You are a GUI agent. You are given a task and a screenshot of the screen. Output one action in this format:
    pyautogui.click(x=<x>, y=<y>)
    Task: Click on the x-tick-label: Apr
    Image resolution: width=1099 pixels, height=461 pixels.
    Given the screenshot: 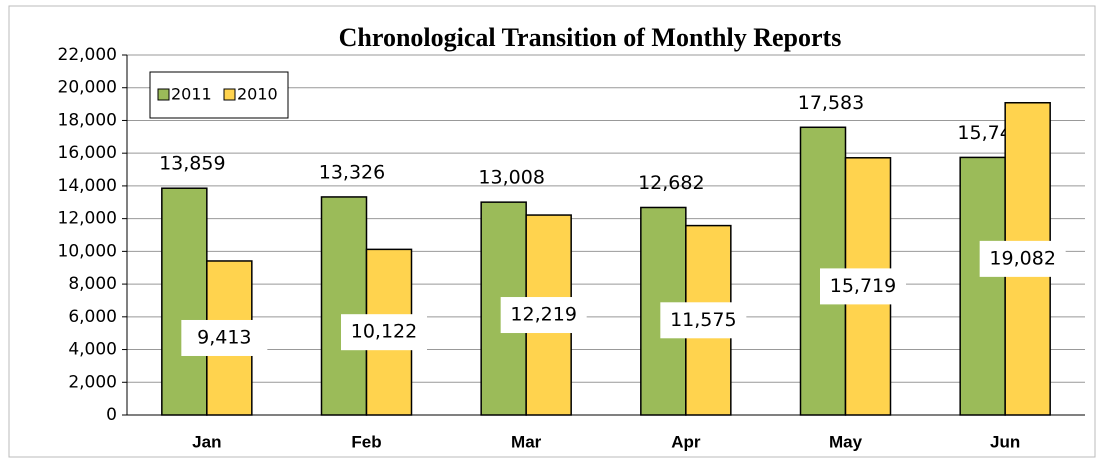 What is the action you would take?
    pyautogui.click(x=686, y=441)
    